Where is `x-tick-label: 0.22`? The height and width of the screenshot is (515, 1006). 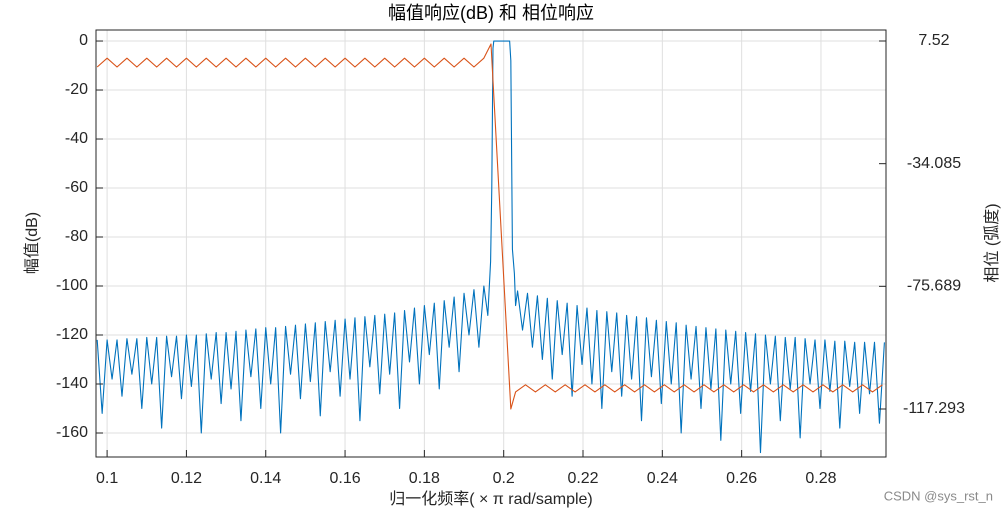
x-tick-label: 0.22 is located at coordinates (582, 478).